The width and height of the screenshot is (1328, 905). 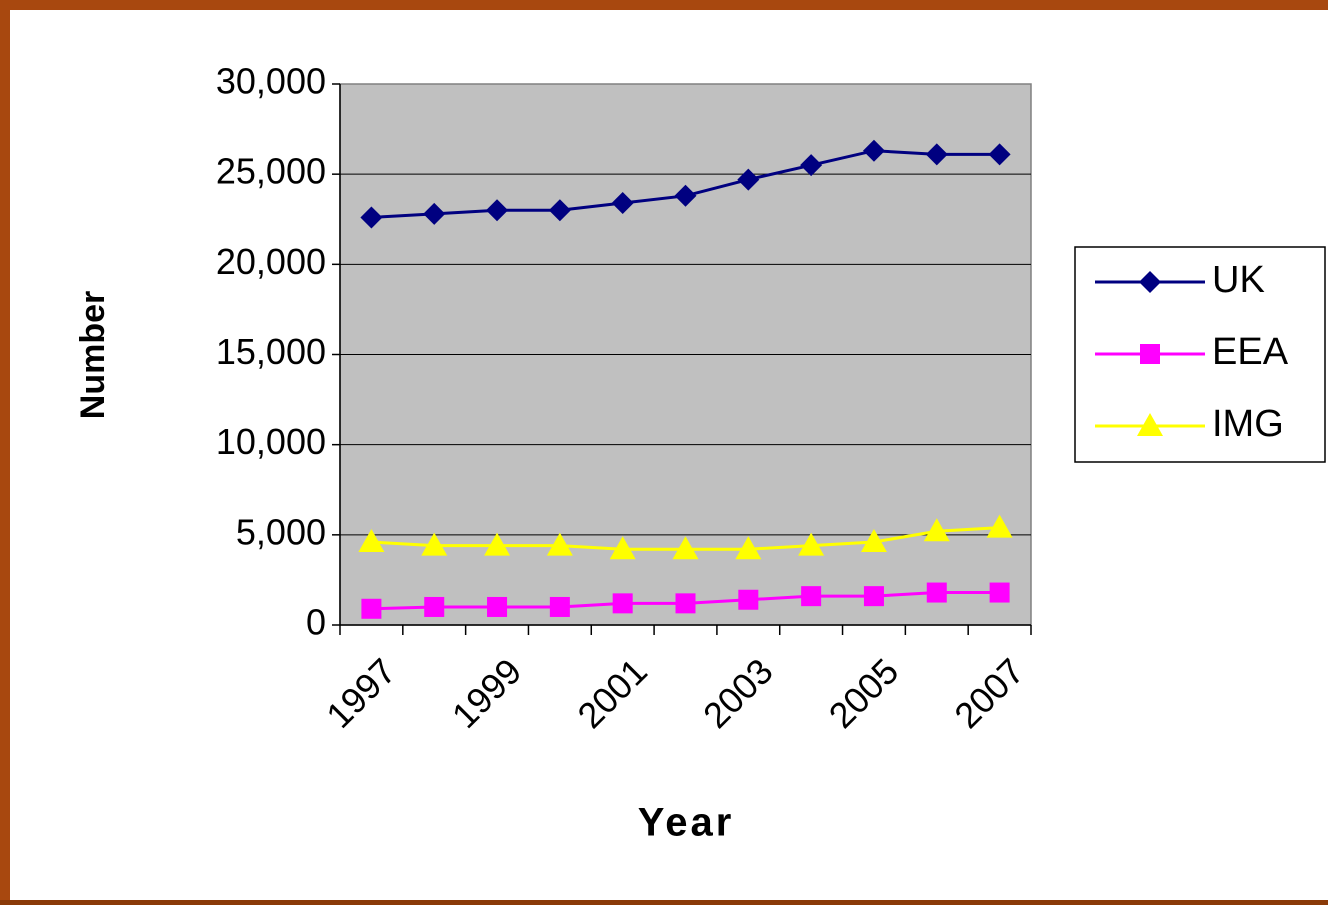 I want to click on legend-label: UK, so click(x=1238, y=280).